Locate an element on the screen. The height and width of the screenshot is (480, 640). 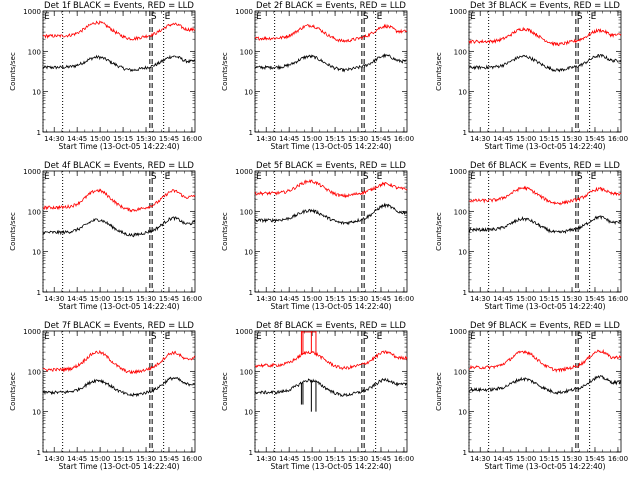
chart-title: Det 4f BLACK = Events, RED = LLD is located at coordinates (119, 166).